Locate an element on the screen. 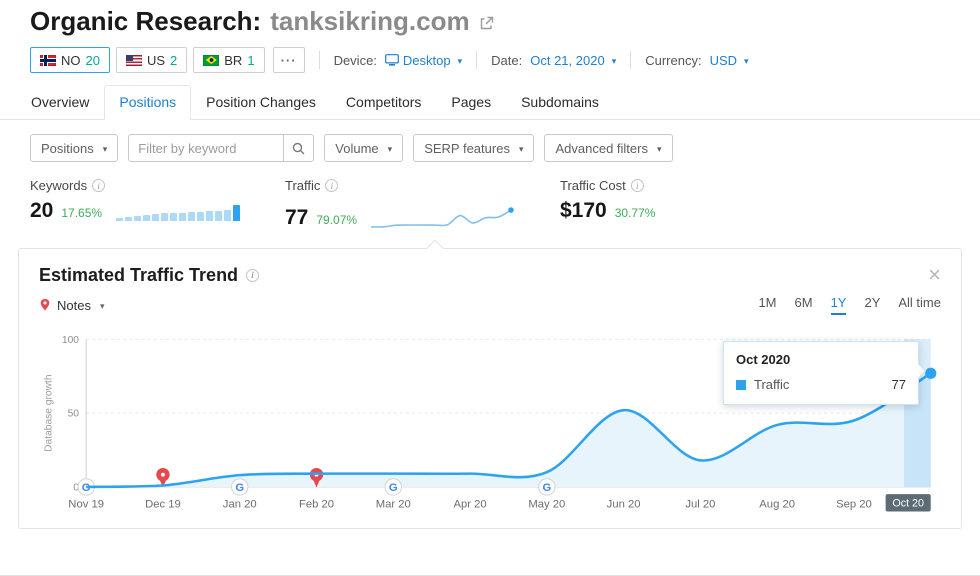 This screenshot has height=576, width=980. range-all-time: All time is located at coordinates (919, 302).